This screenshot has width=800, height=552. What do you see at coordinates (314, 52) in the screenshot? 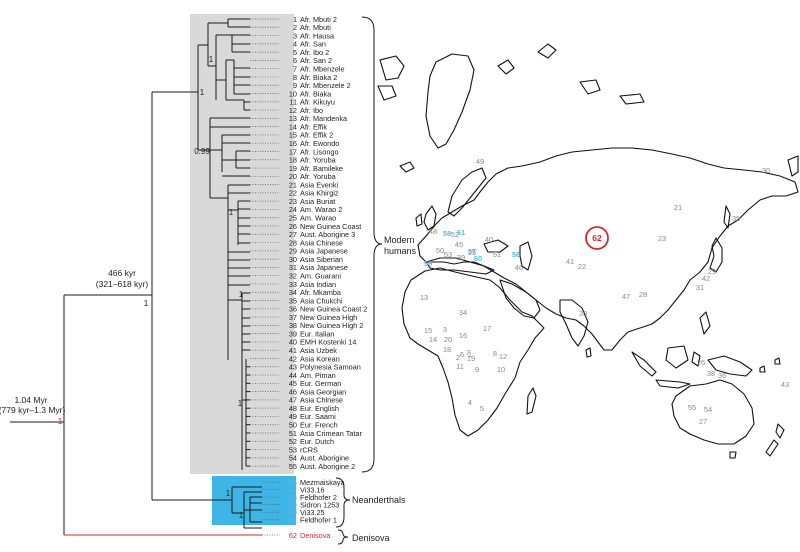
I see `leaf-label: Afr. Ibo 2` at bounding box center [314, 52].